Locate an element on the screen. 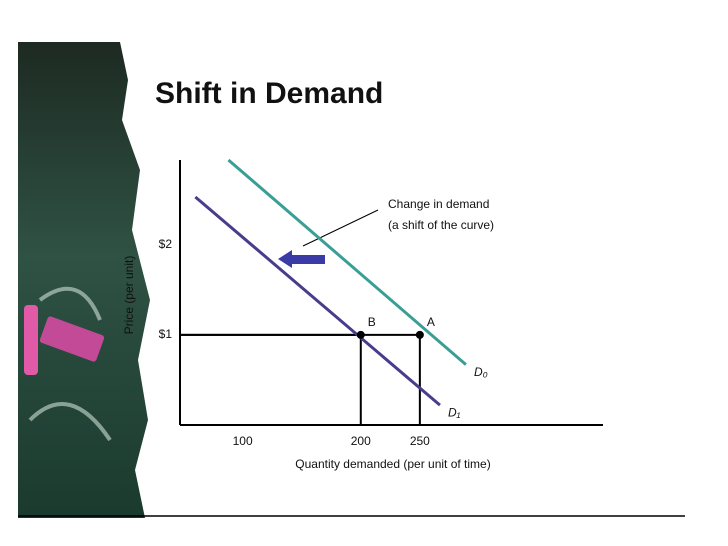 The height and width of the screenshot is (546, 728). point-label: A is located at coordinates (431, 322).